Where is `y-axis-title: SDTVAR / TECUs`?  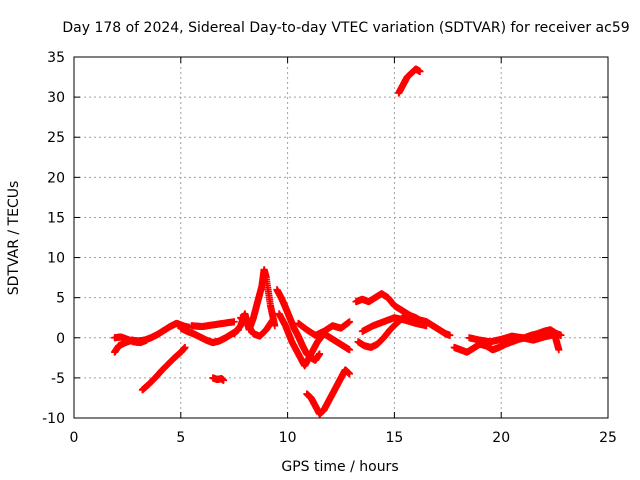
y-axis-title: SDTVAR / TECUs is located at coordinates (14, 238).